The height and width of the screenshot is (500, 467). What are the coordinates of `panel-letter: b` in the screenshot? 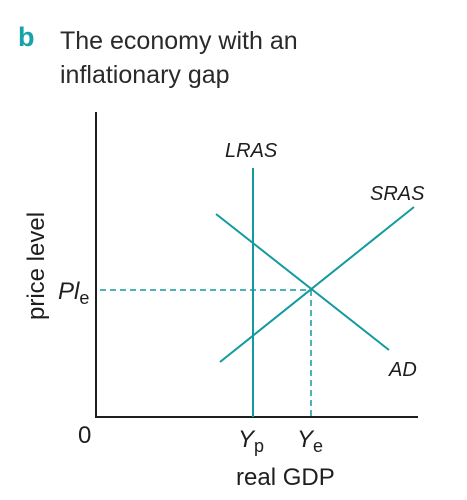 It's located at (26, 37).